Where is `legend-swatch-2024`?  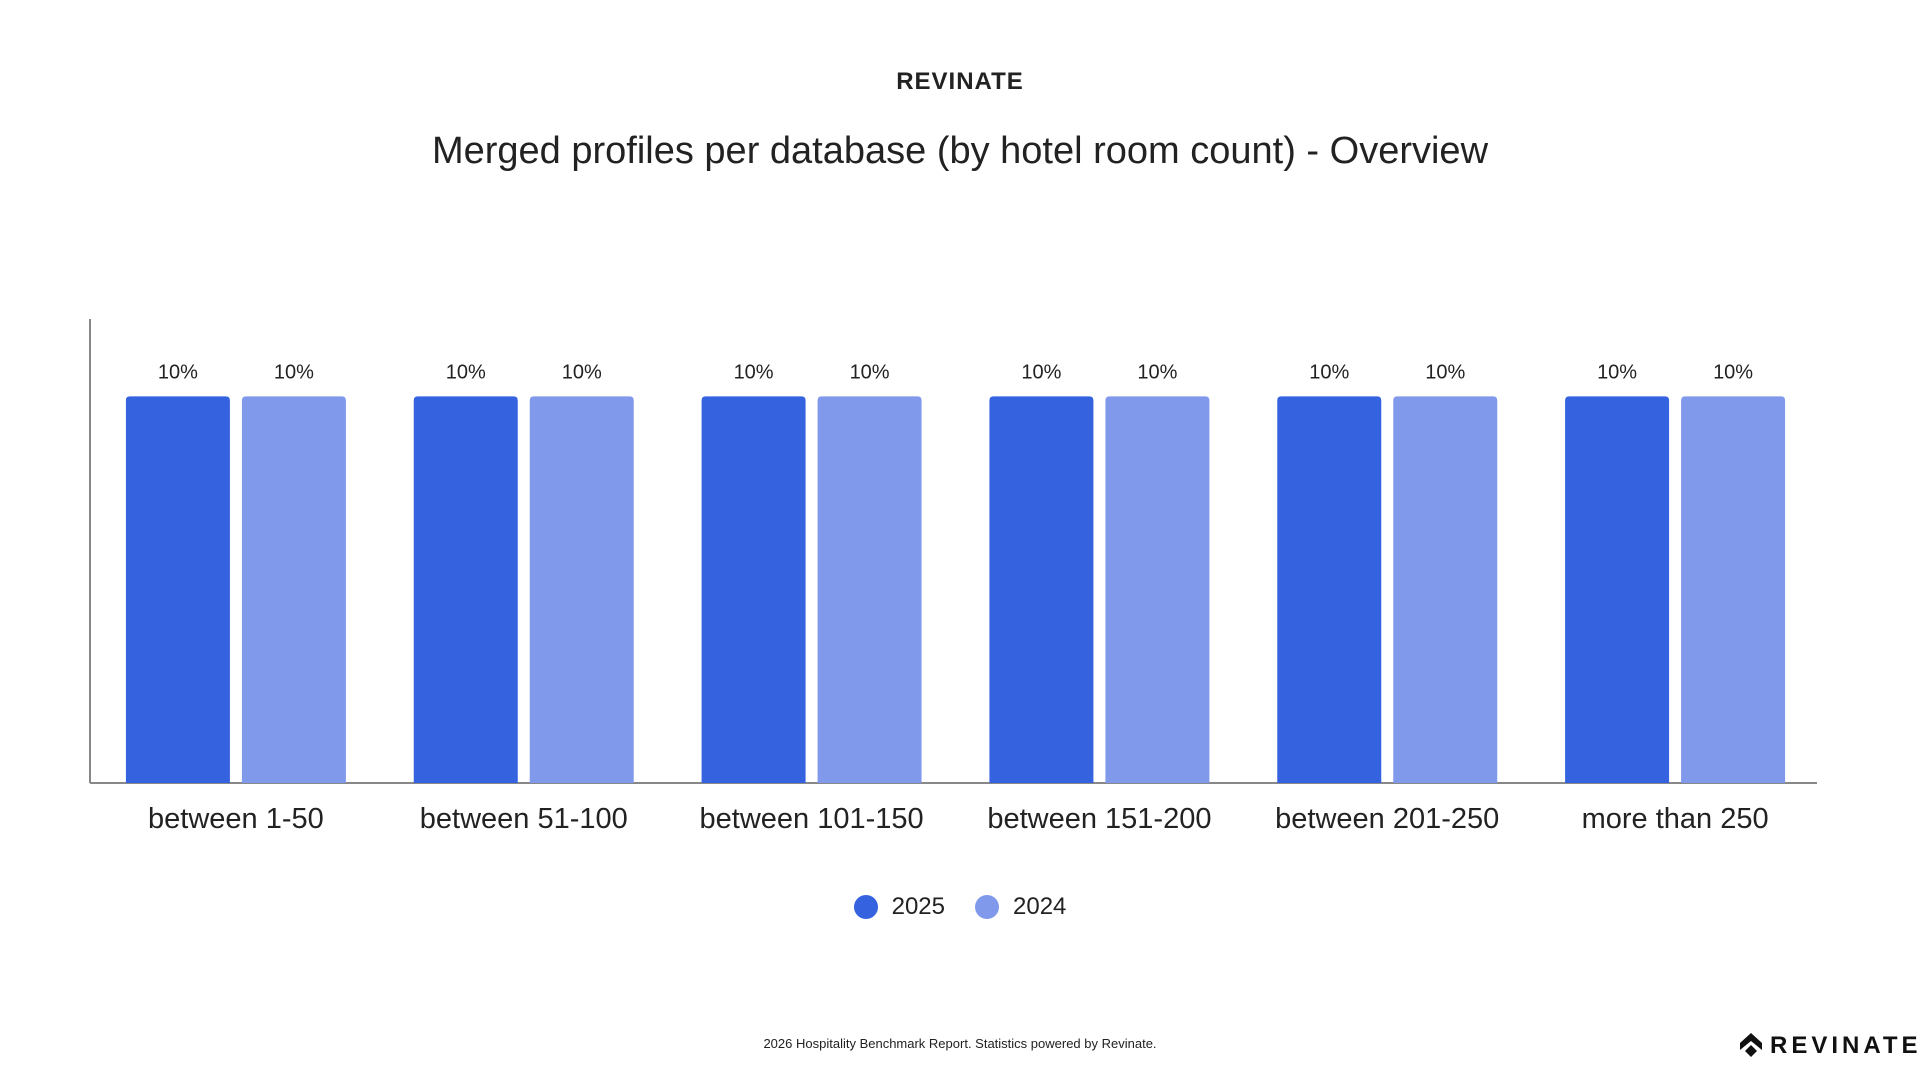
legend-swatch-2024 is located at coordinates (987, 907).